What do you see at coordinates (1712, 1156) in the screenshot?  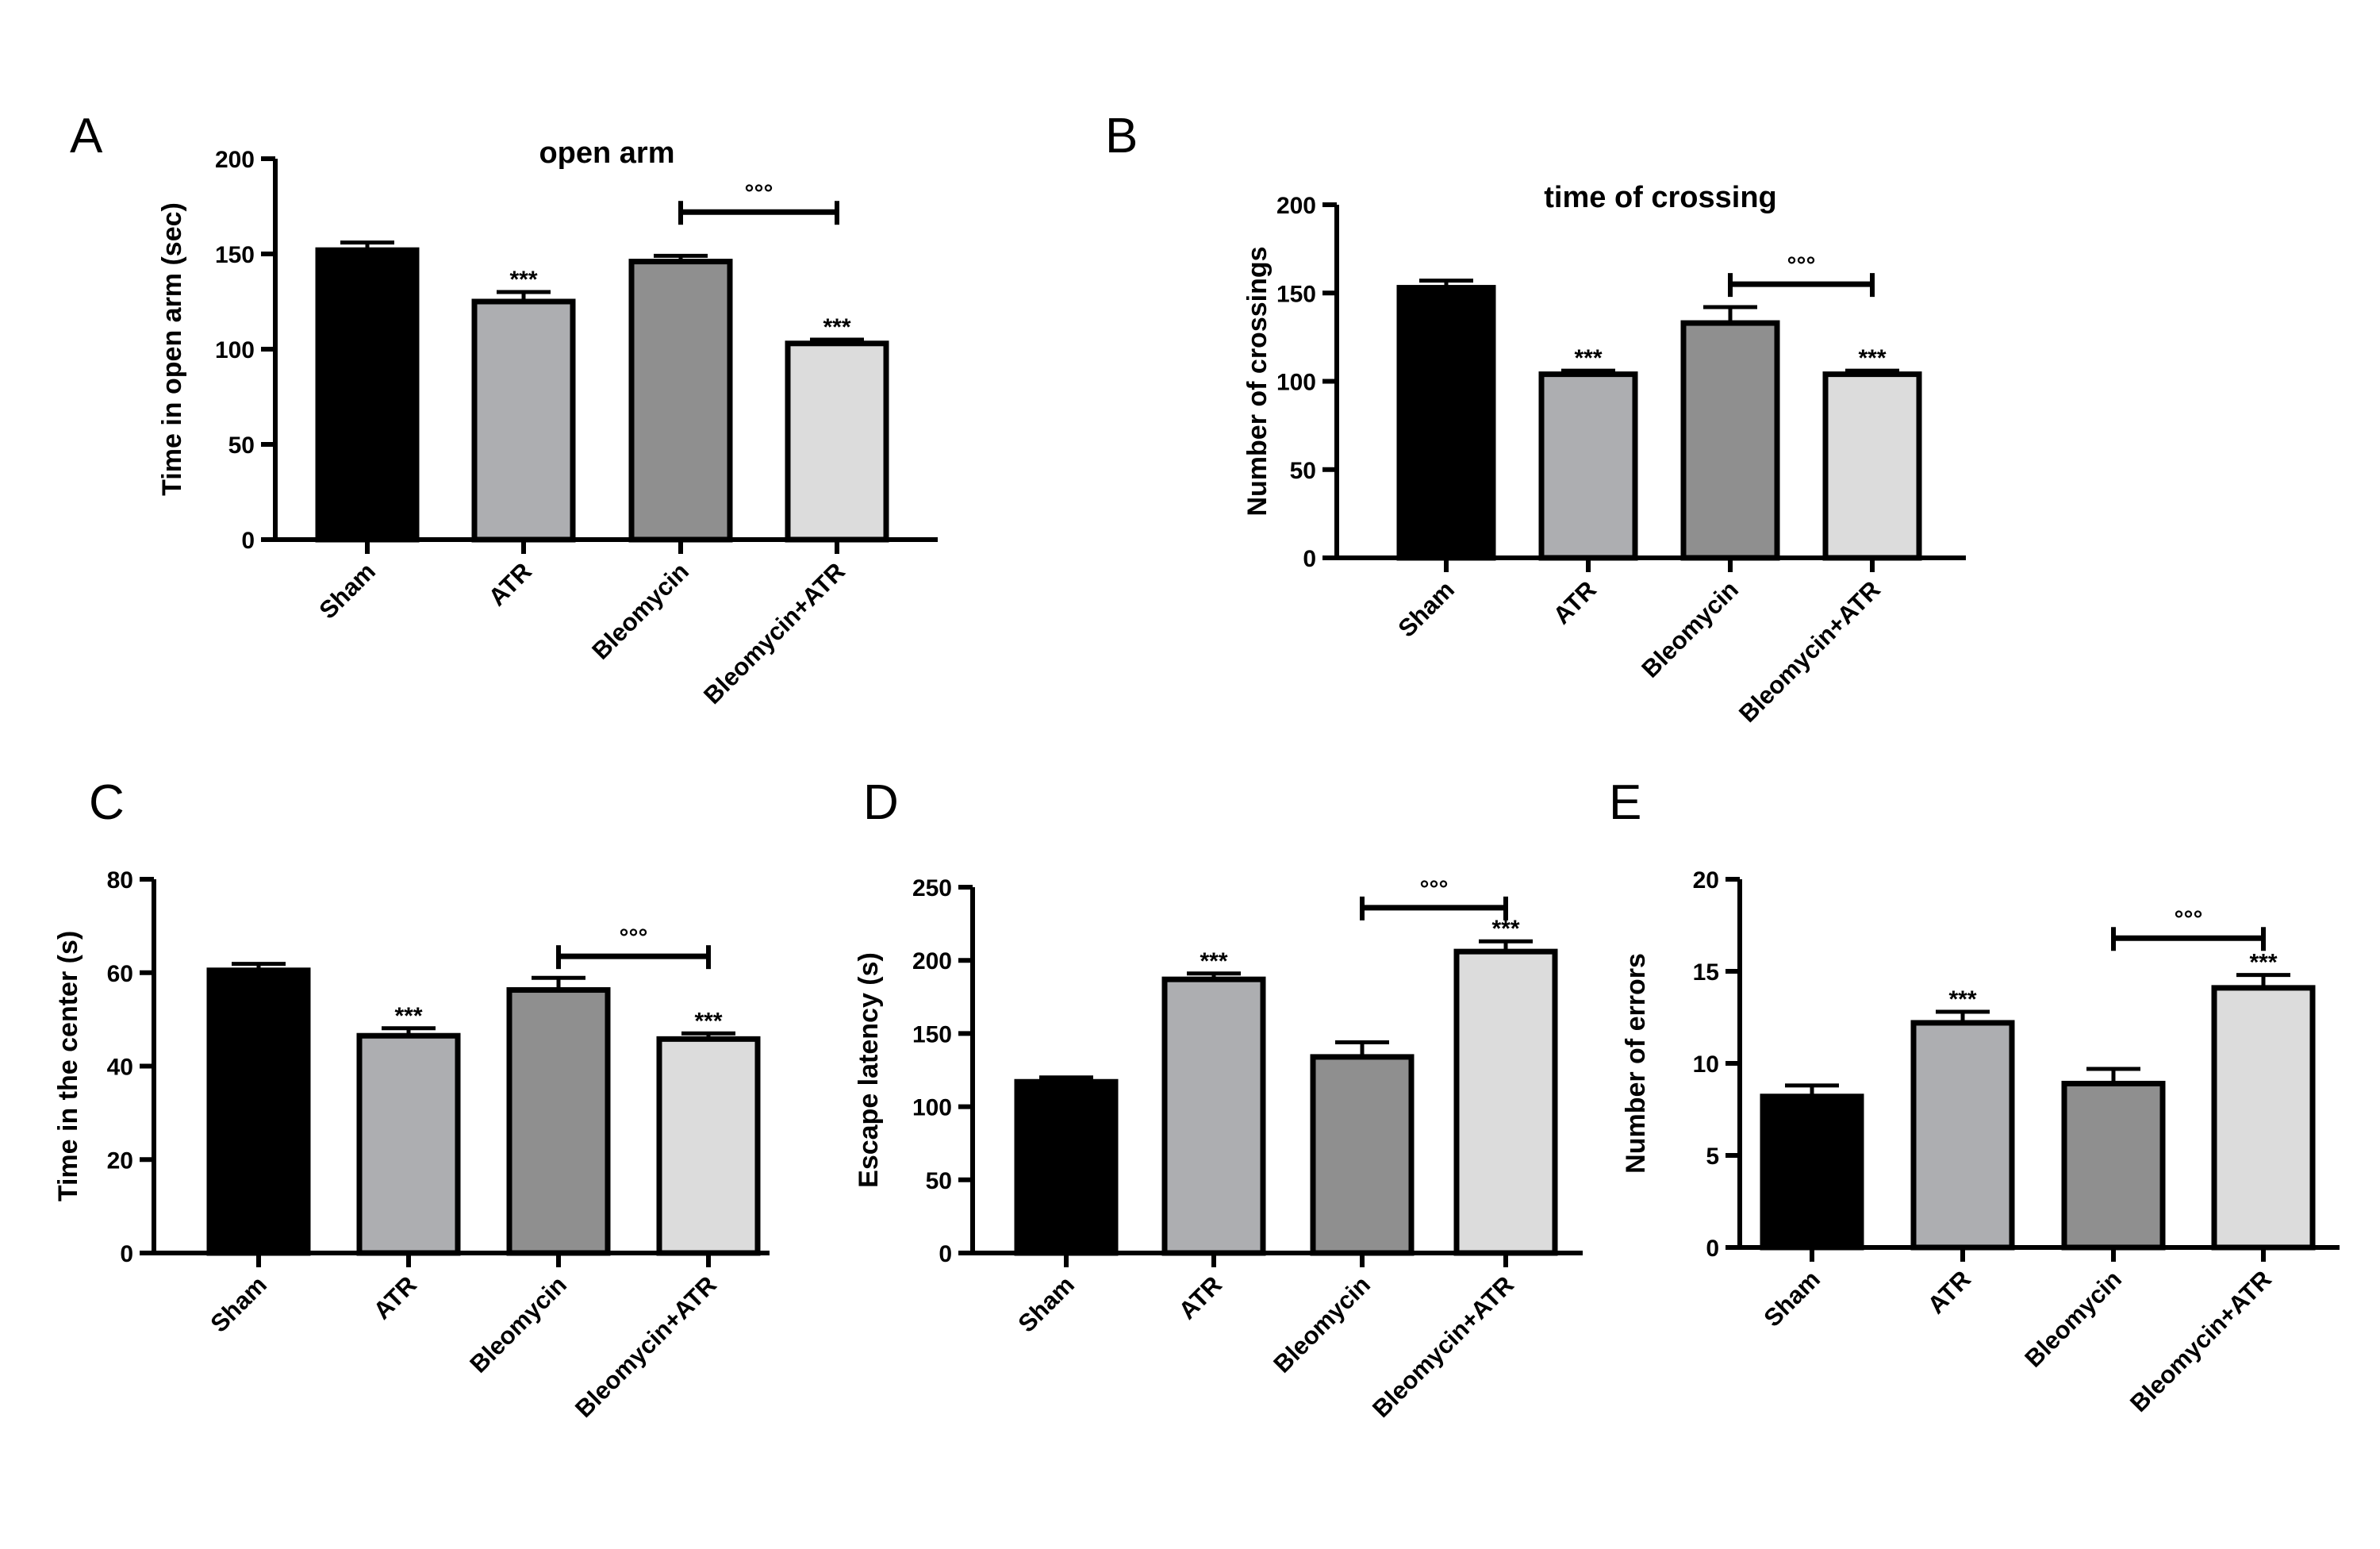 I see `y-tick-label: 5` at bounding box center [1712, 1156].